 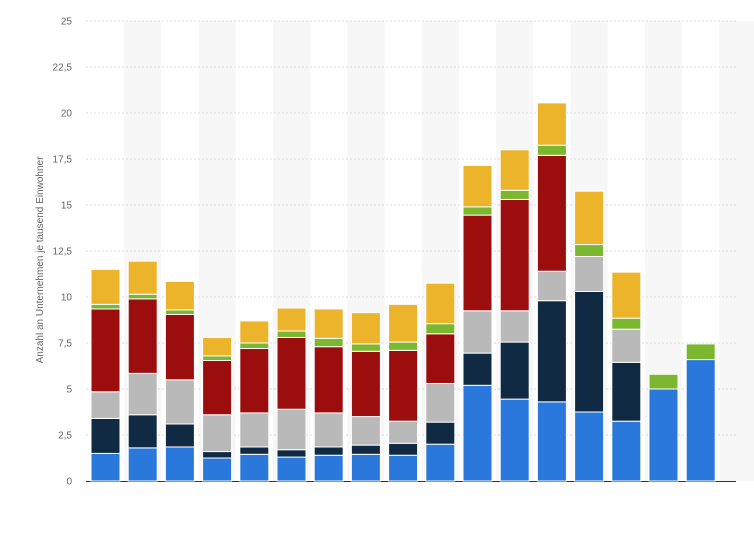 I want to click on y-tick-label: 5, so click(x=69, y=390).